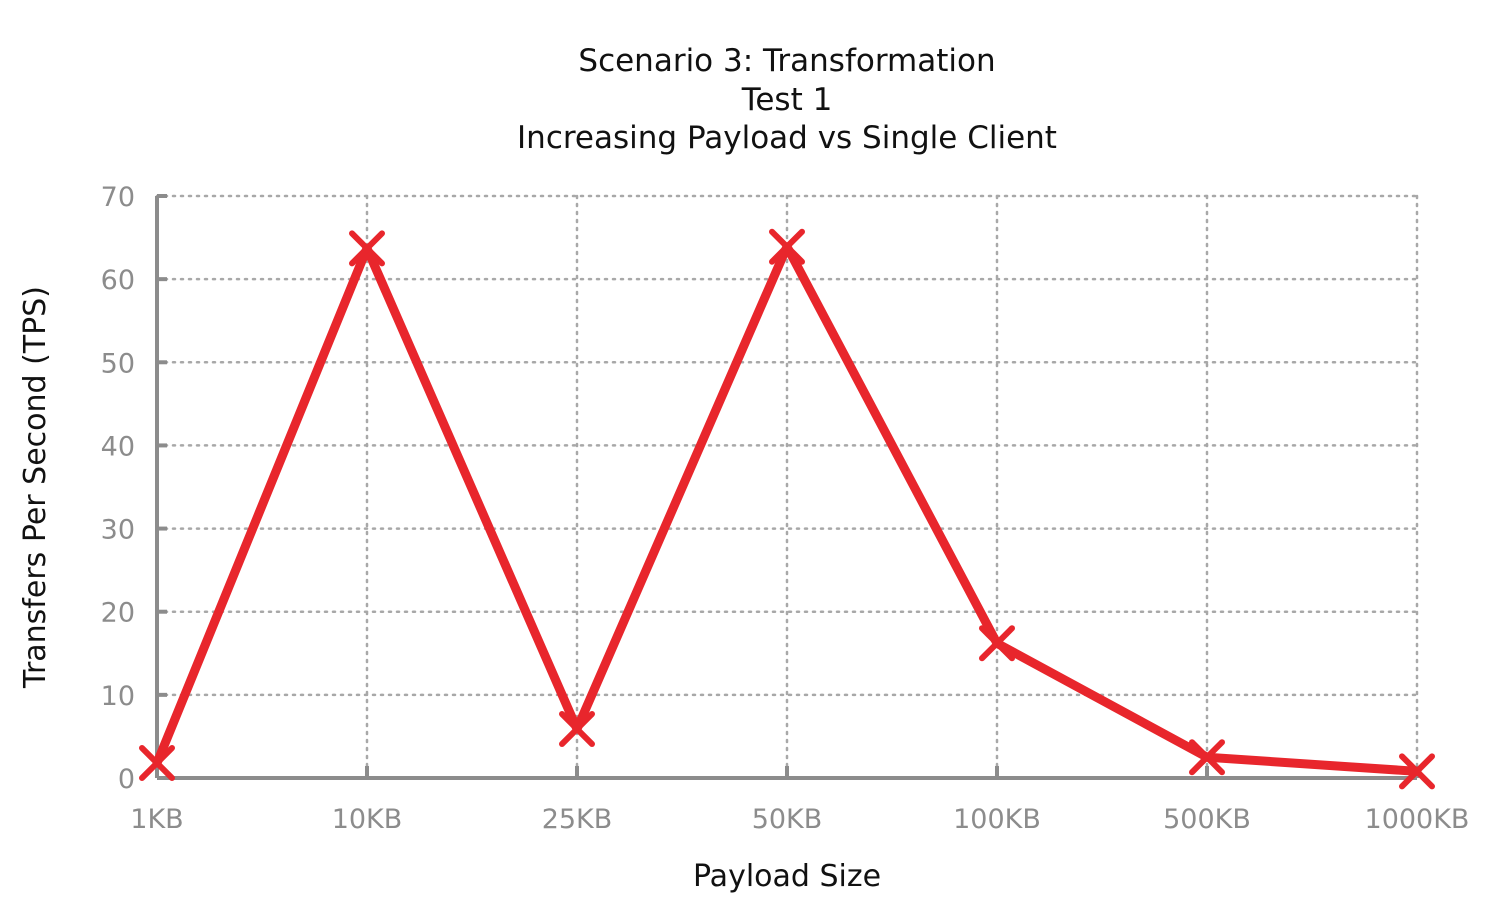 The width and height of the screenshot is (1500, 900). What do you see at coordinates (1207, 819) in the screenshot?
I see `x-tick-label: 500KB` at bounding box center [1207, 819].